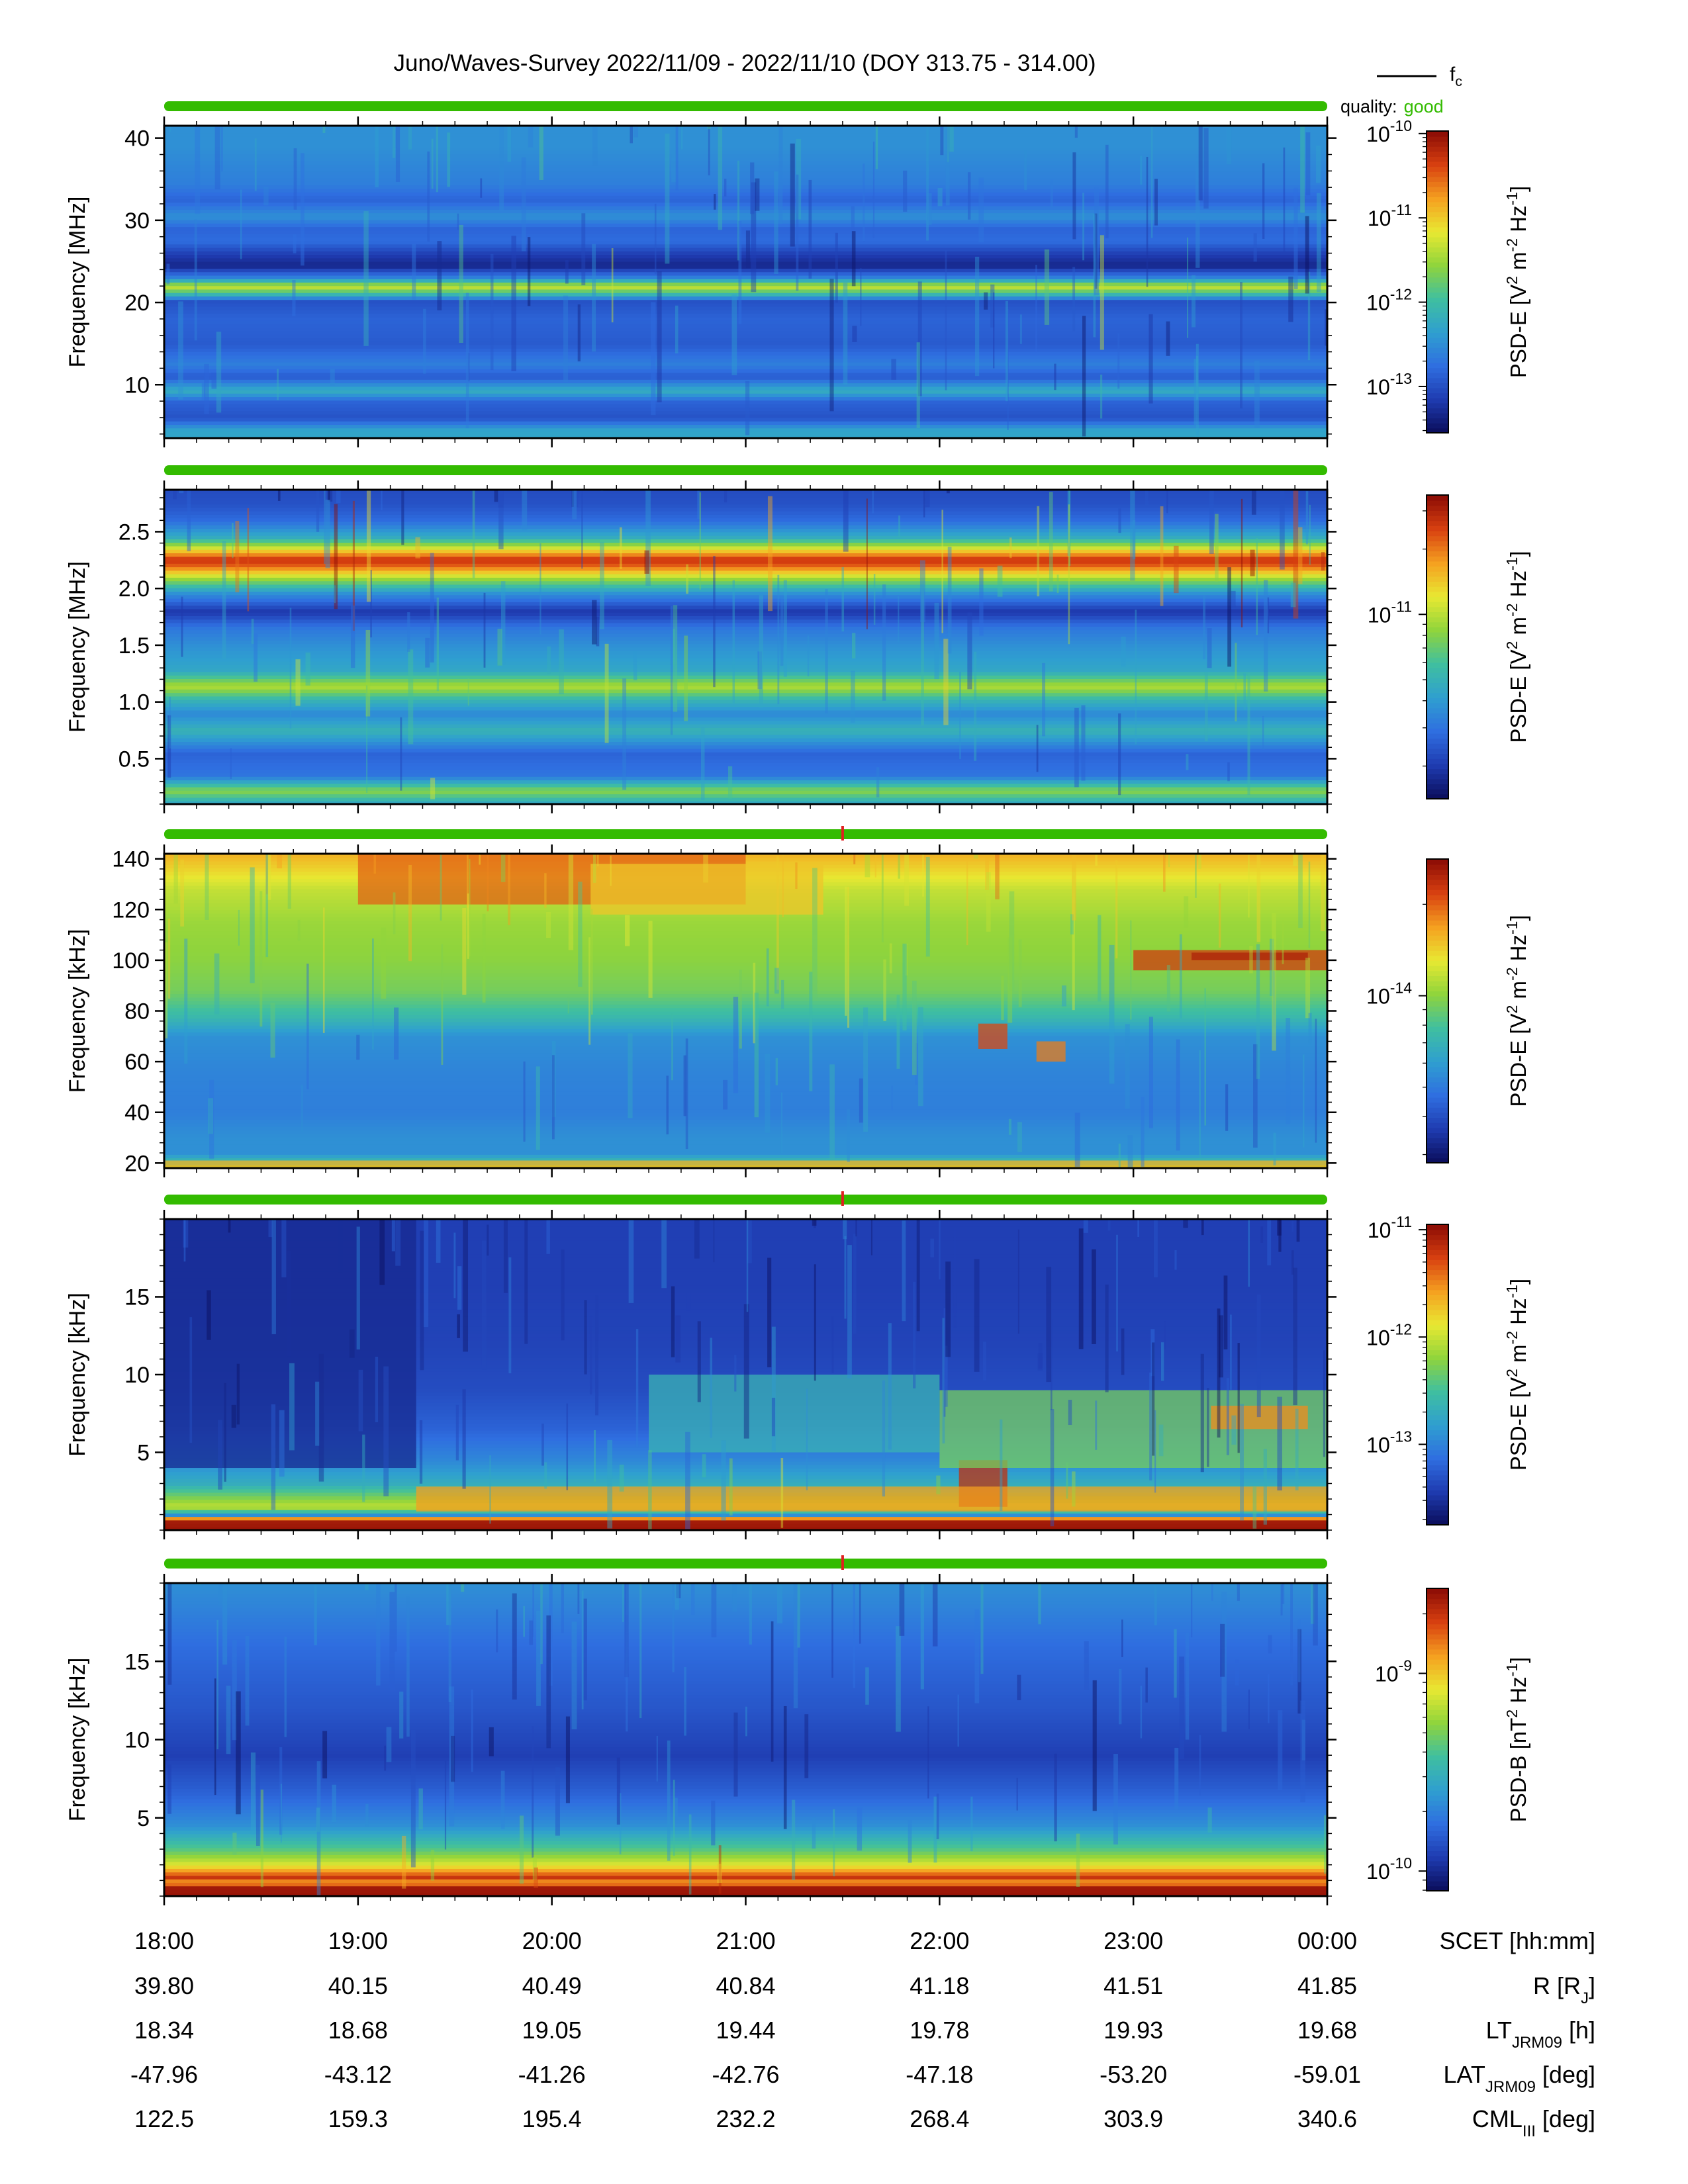 The width and height of the screenshot is (1688, 2184). What do you see at coordinates (137, 1062) in the screenshot?
I see `y-tick-label: 60` at bounding box center [137, 1062].